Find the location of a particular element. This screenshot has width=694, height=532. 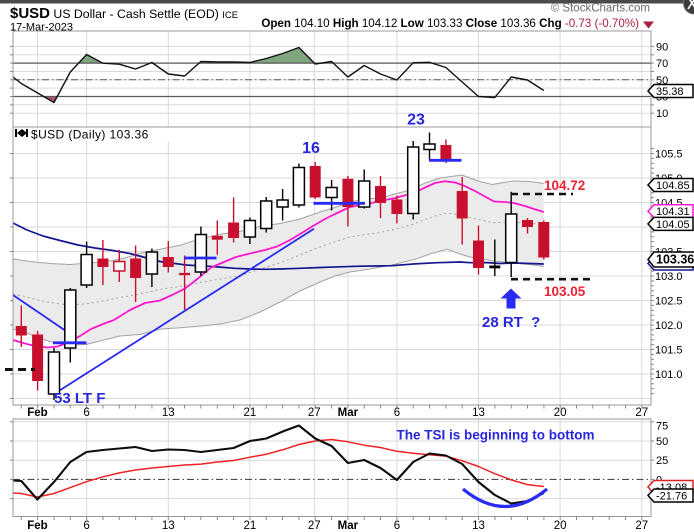

svg-text: 105.5 is located at coordinates (669, 155).